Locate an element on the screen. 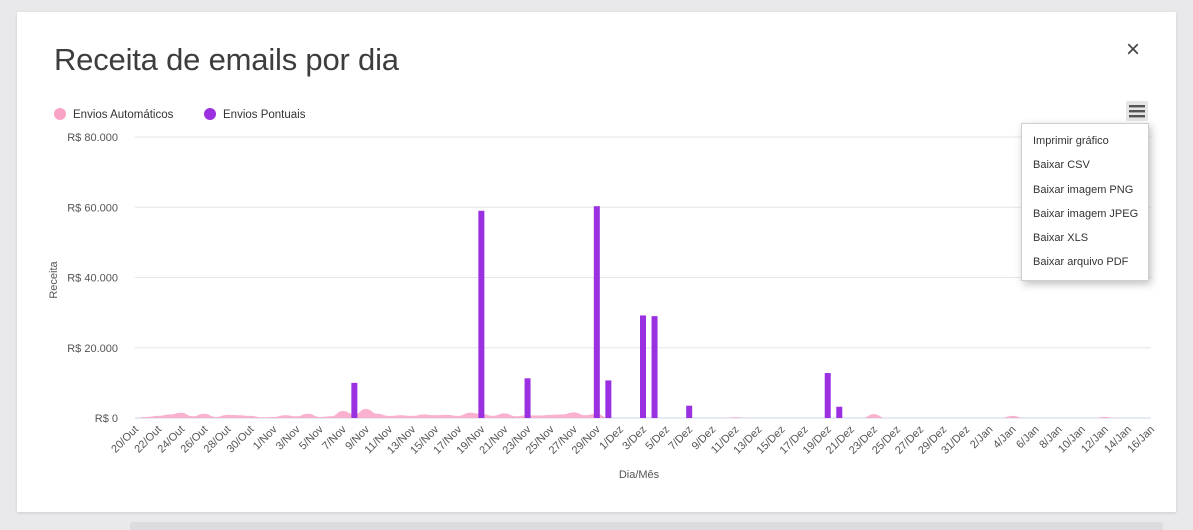 The image size is (1193, 530). legend-item-pontual: Envios Pontuais is located at coordinates (255, 114).